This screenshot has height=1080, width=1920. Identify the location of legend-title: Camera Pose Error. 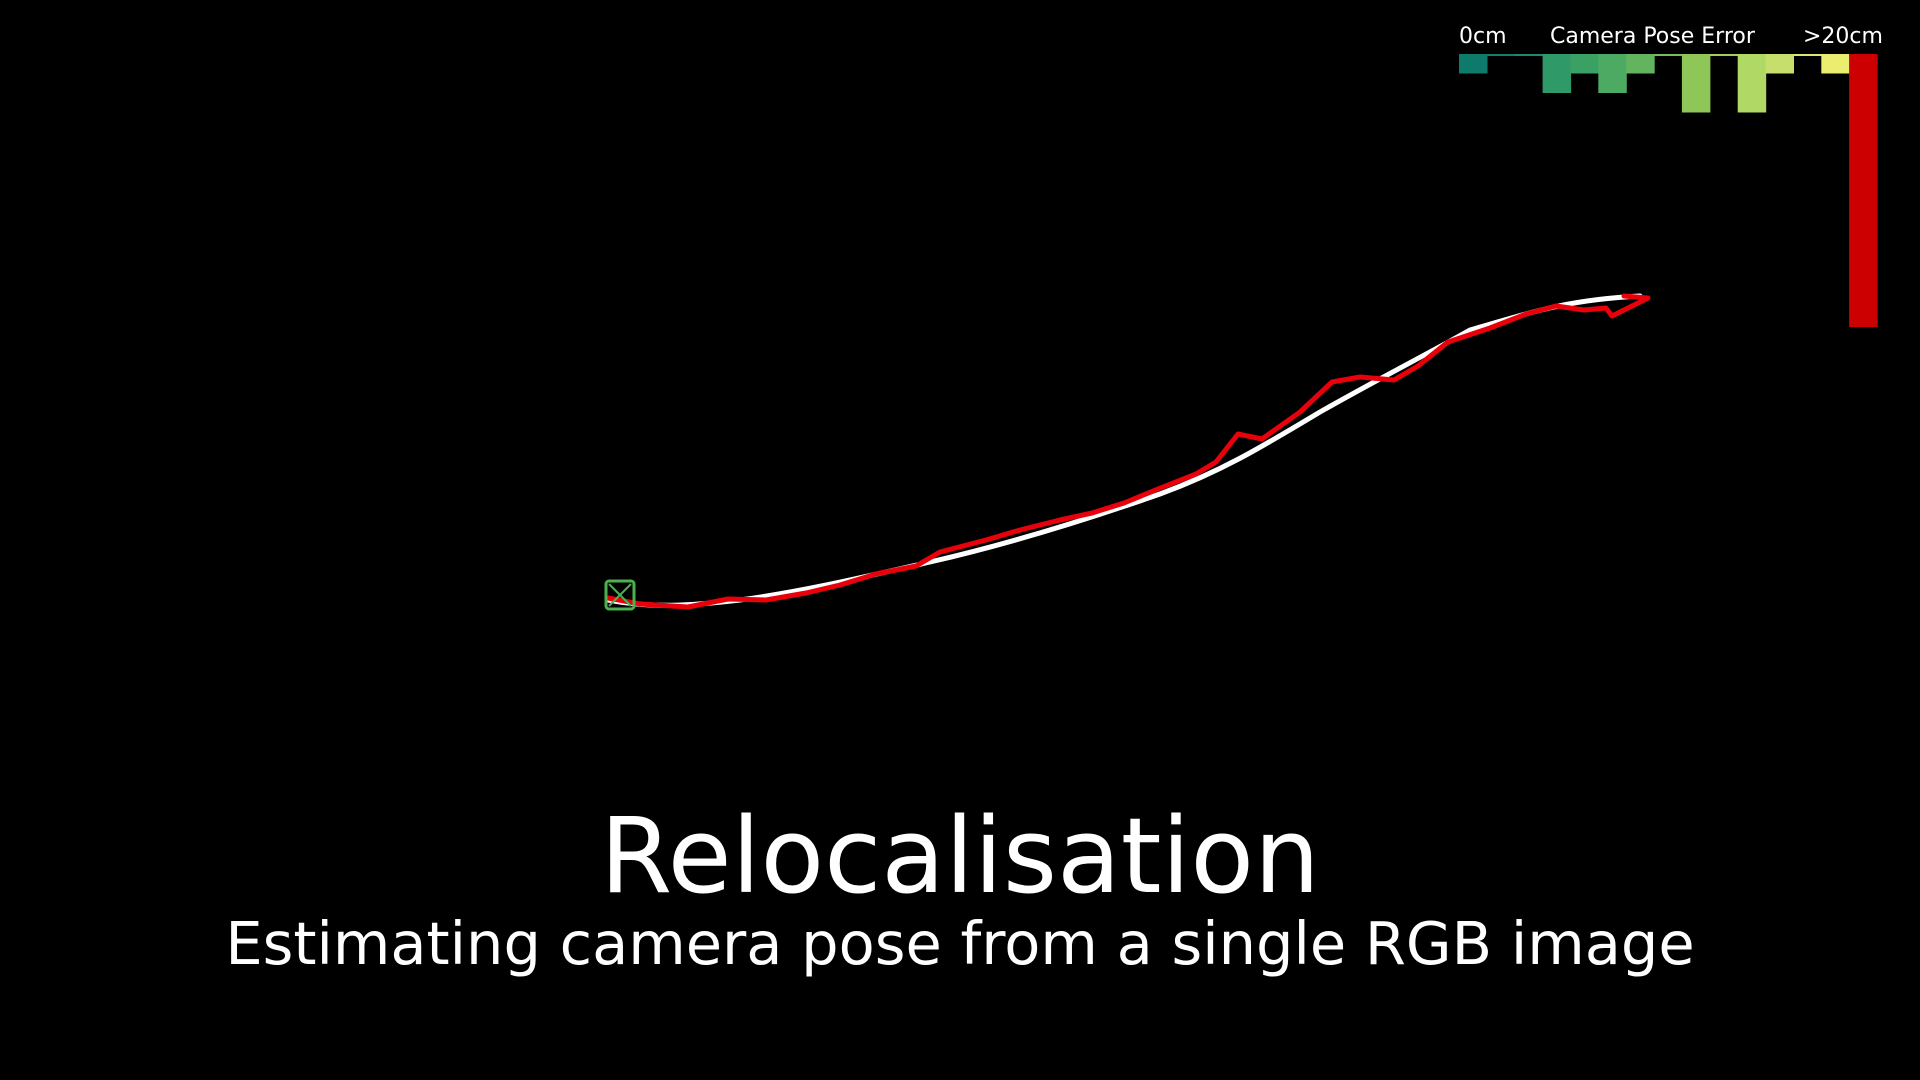
(1652, 36).